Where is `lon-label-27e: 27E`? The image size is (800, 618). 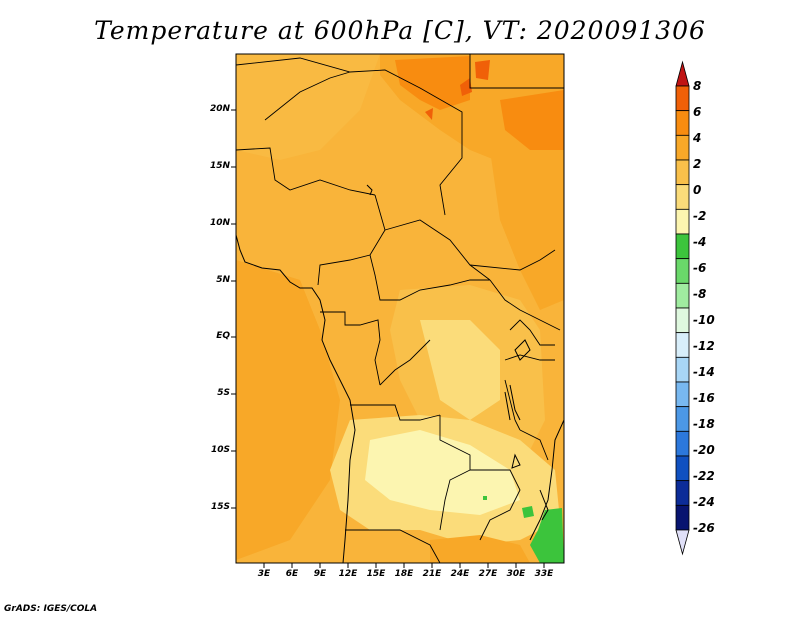 lon-label-27e: 27E is located at coordinates (488, 574).